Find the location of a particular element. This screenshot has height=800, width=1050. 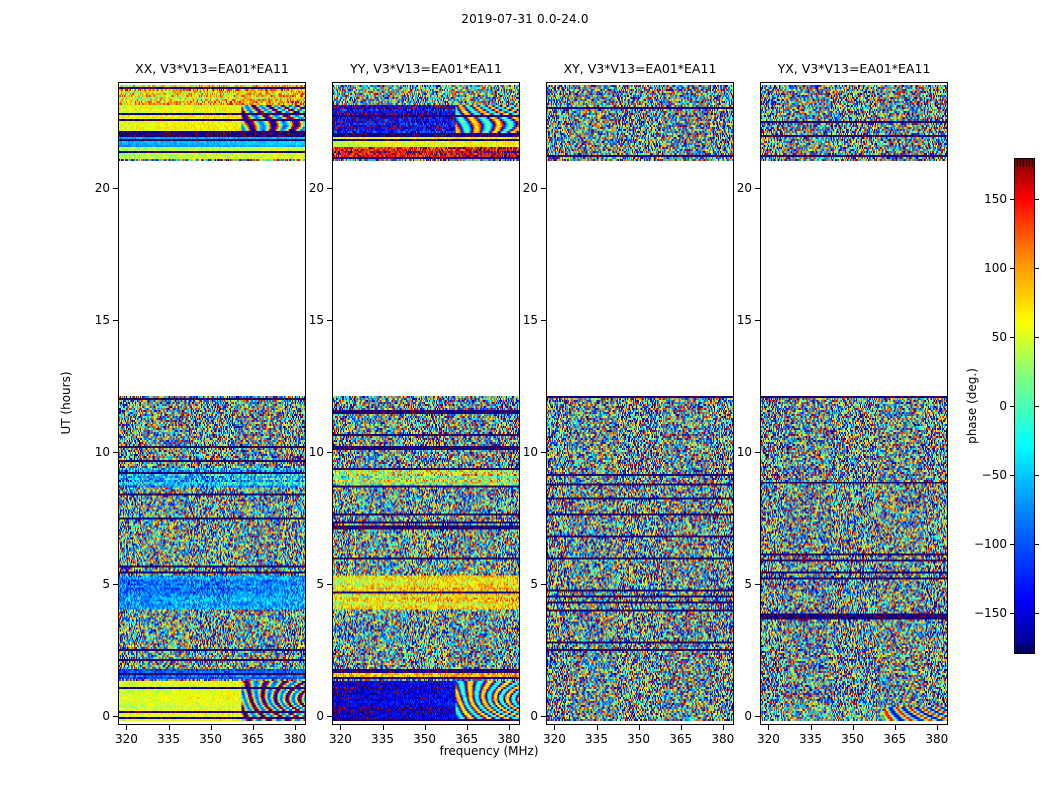

waterfall-image-yy is located at coordinates (426, 403).